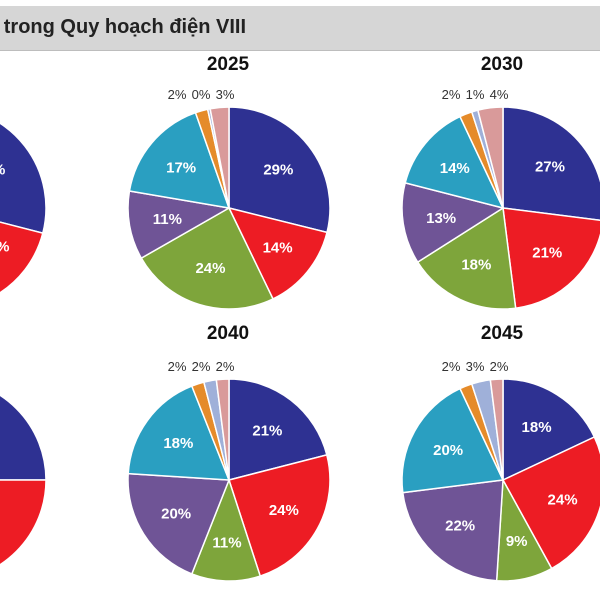 The height and width of the screenshot is (600, 600). I want to click on pie-2040: 21% 24% 11% 20% 18% 2% 2% 2%, so click(229, 470).